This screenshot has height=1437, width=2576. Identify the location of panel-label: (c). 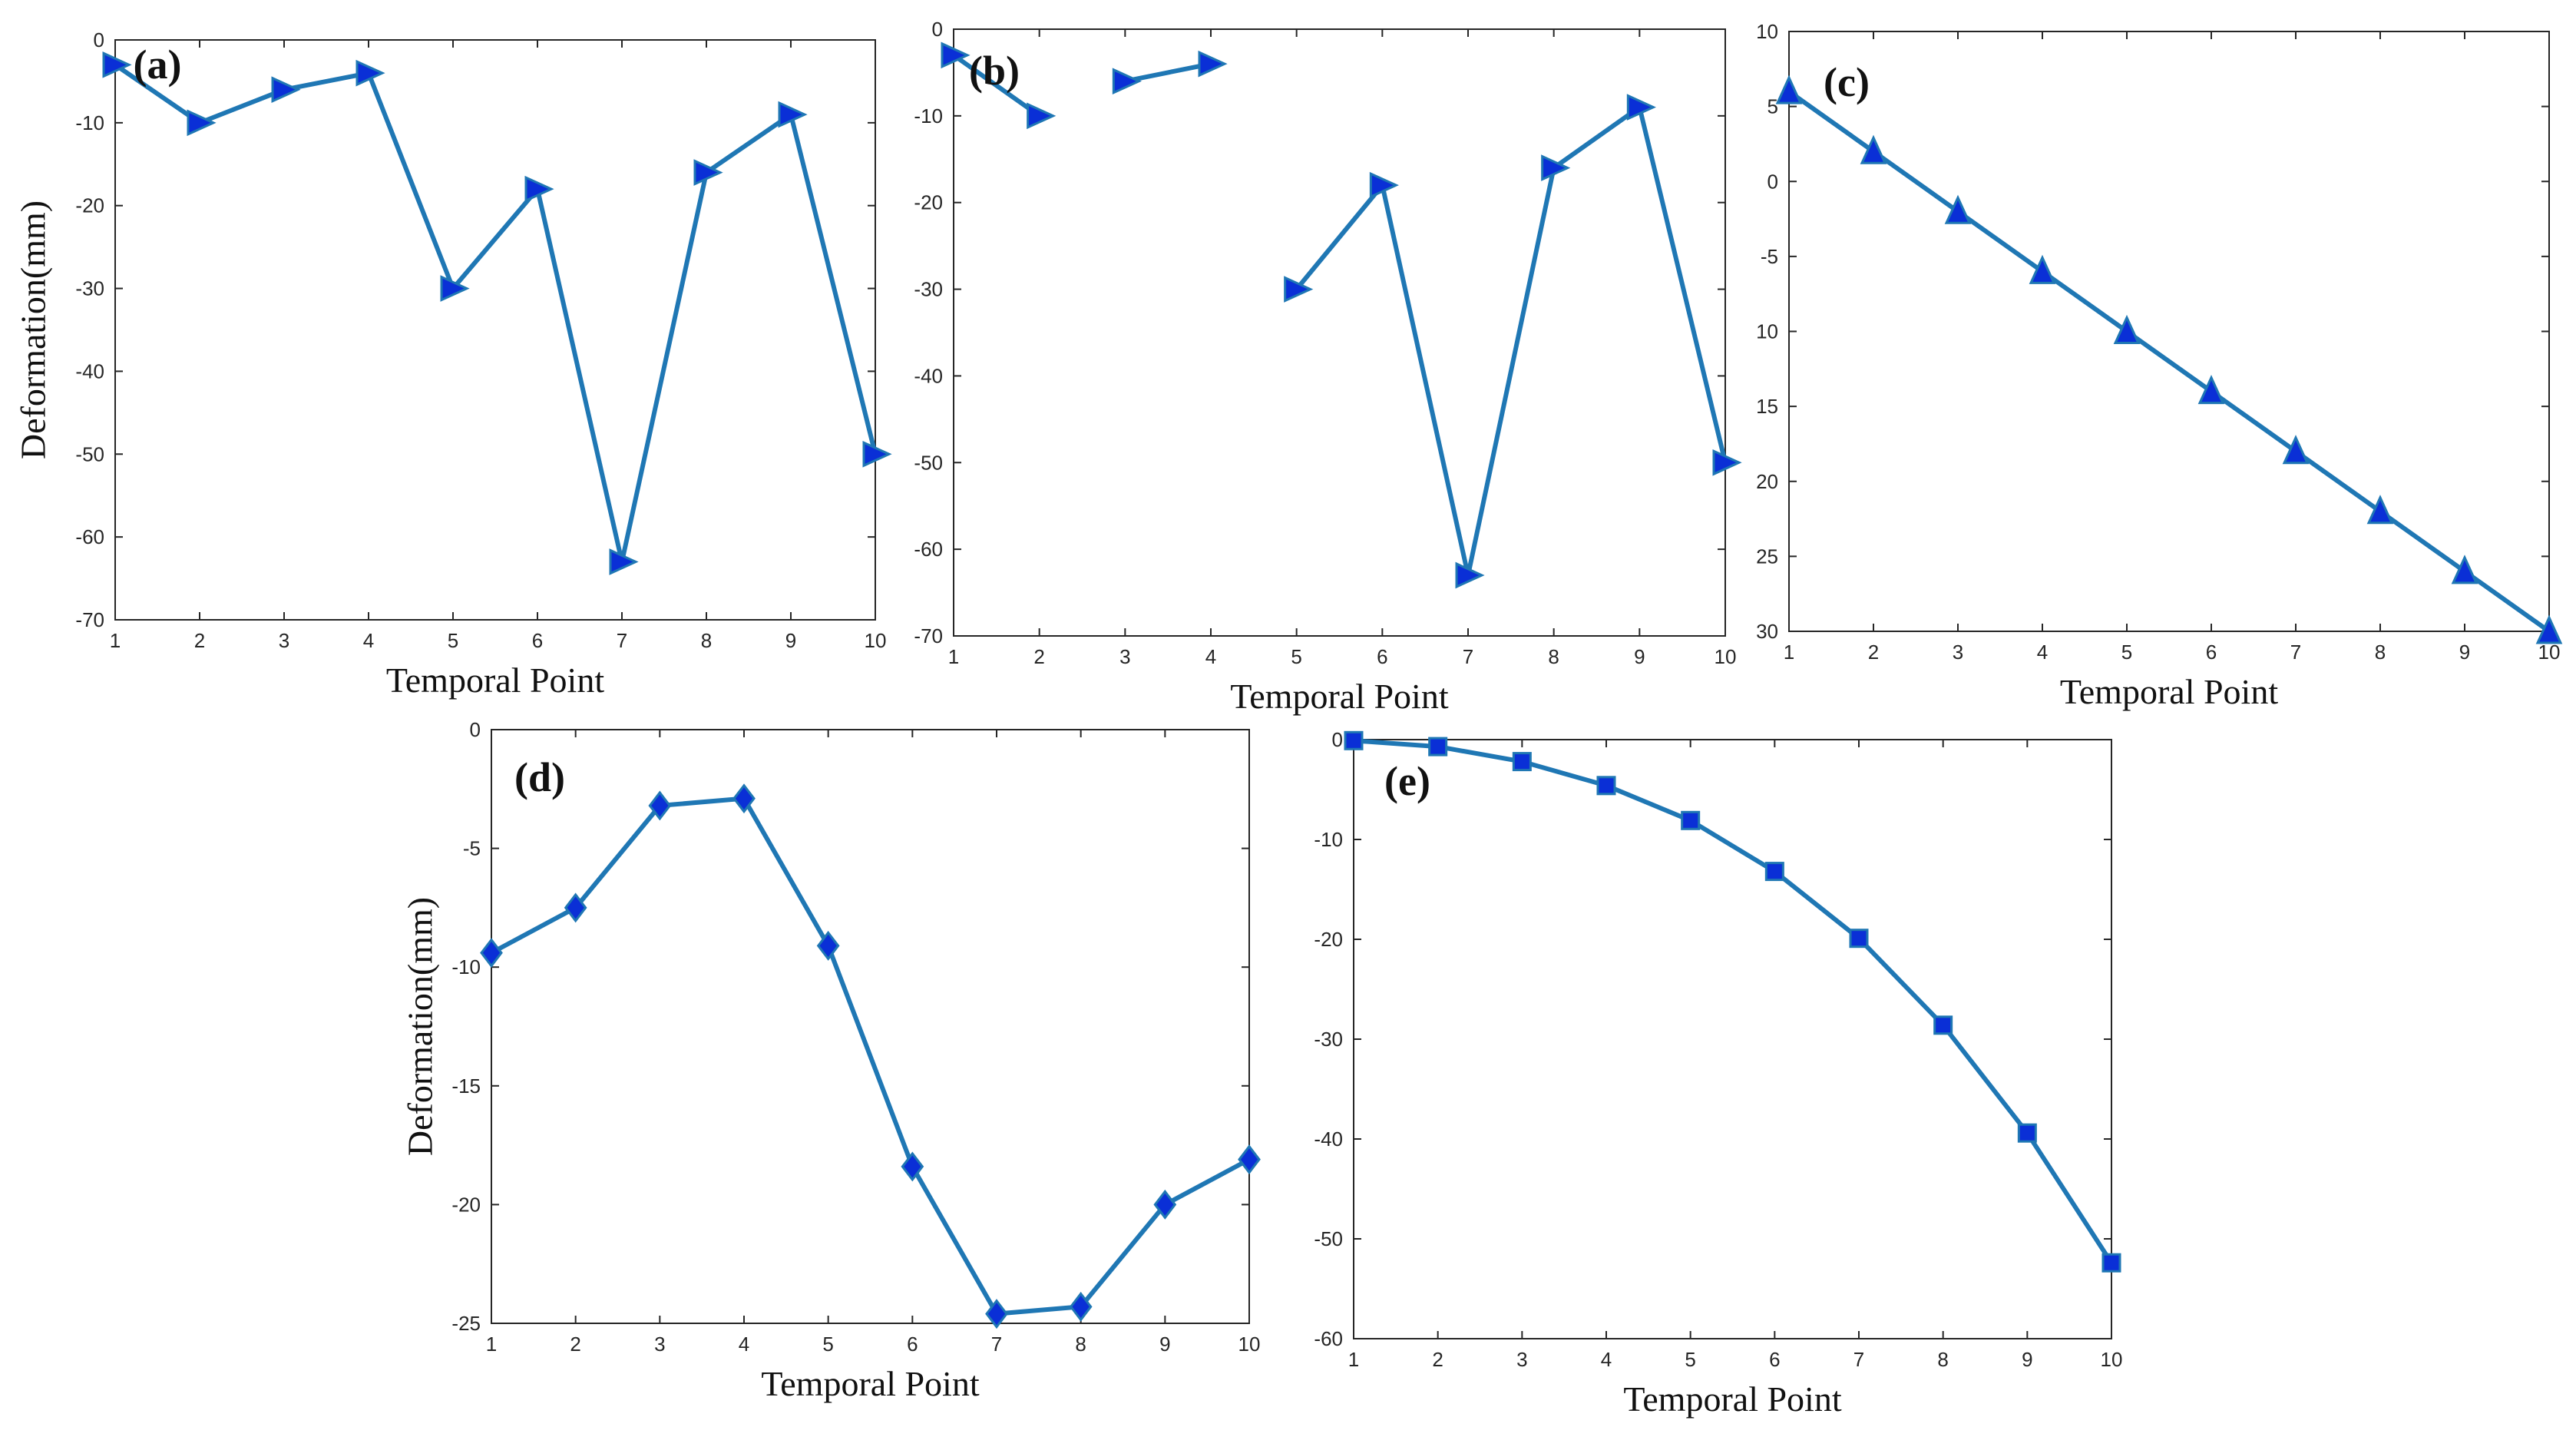
(1847, 82).